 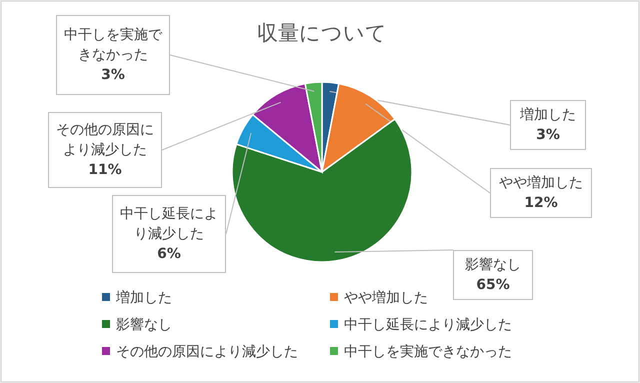 What do you see at coordinates (207, 352) in the screenshot?
I see `legend-label: その他の原因により減少した` at bounding box center [207, 352].